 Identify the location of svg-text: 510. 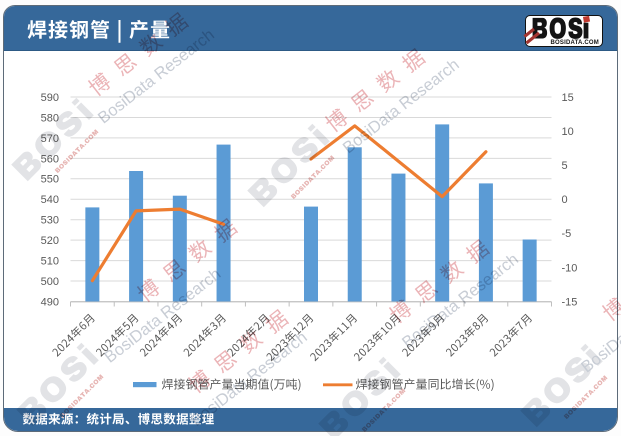
(50, 262).